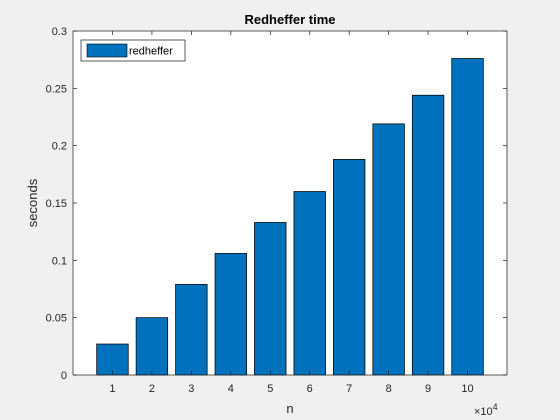 The height and width of the screenshot is (420, 560). Describe the element at coordinates (495, 407) in the screenshot. I see `x-exponent-power: 4` at that location.